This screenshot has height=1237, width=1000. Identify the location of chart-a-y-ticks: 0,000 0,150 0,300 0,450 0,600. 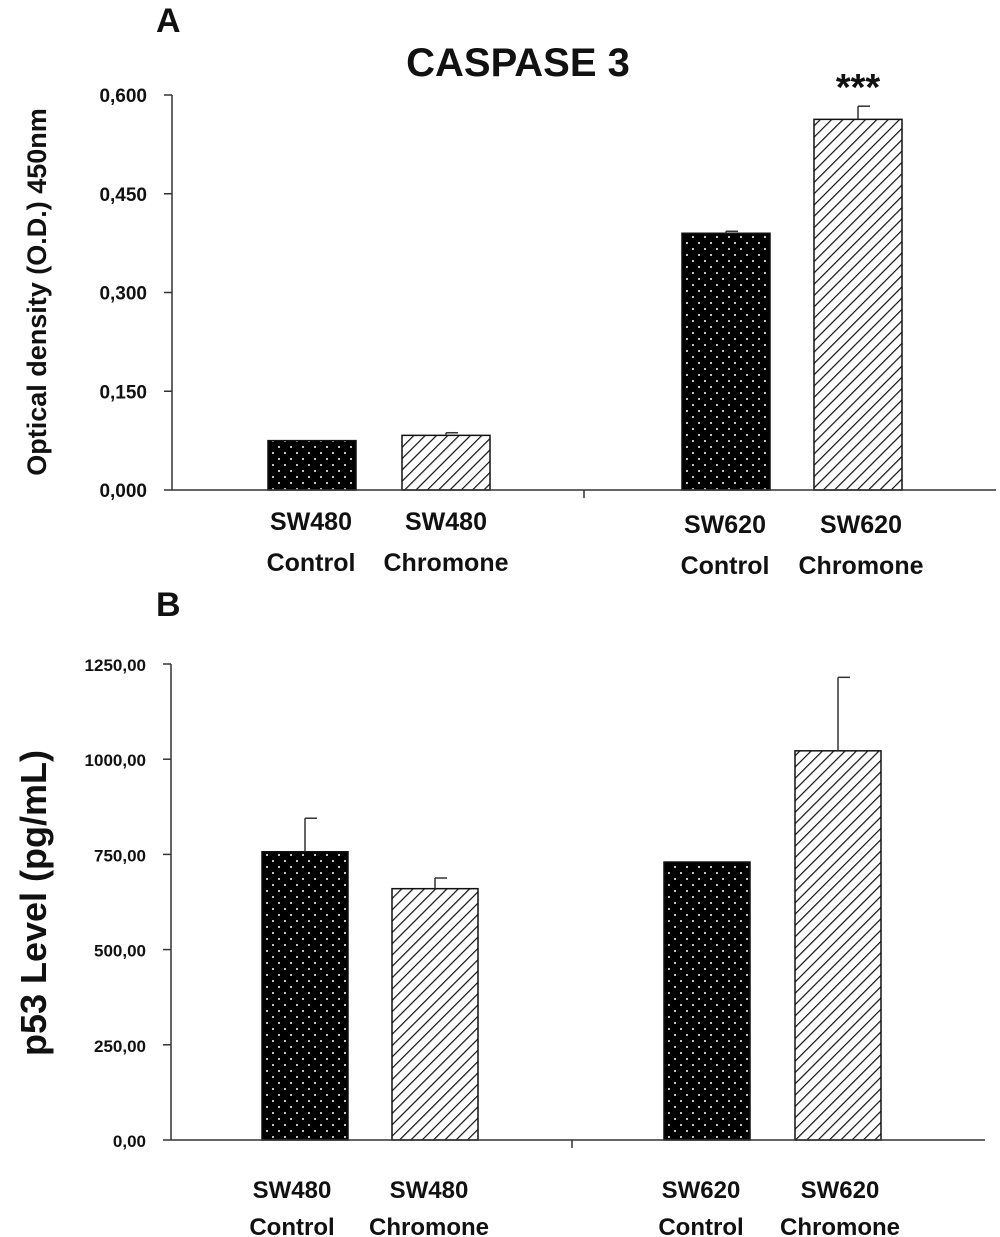
(135, 294).